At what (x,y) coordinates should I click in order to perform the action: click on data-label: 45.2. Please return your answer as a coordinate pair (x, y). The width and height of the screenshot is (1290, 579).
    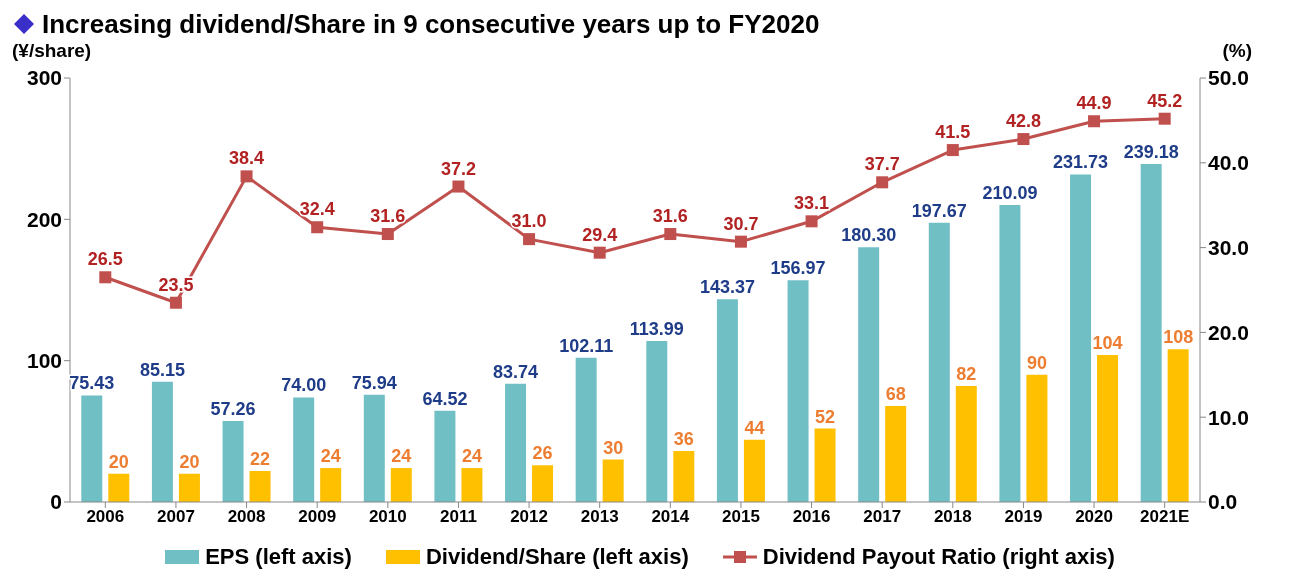
    Looking at the image, I should click on (1165, 100).